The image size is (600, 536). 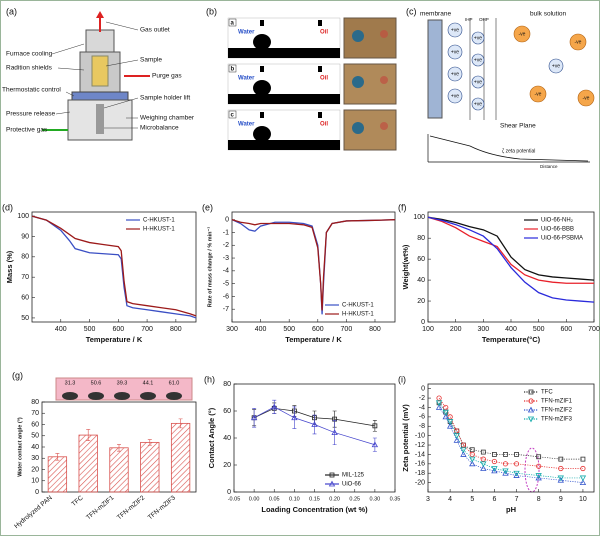 What do you see at coordinates (483, 329) in the screenshot?
I see `x-tick-label: 300` at bounding box center [483, 329].